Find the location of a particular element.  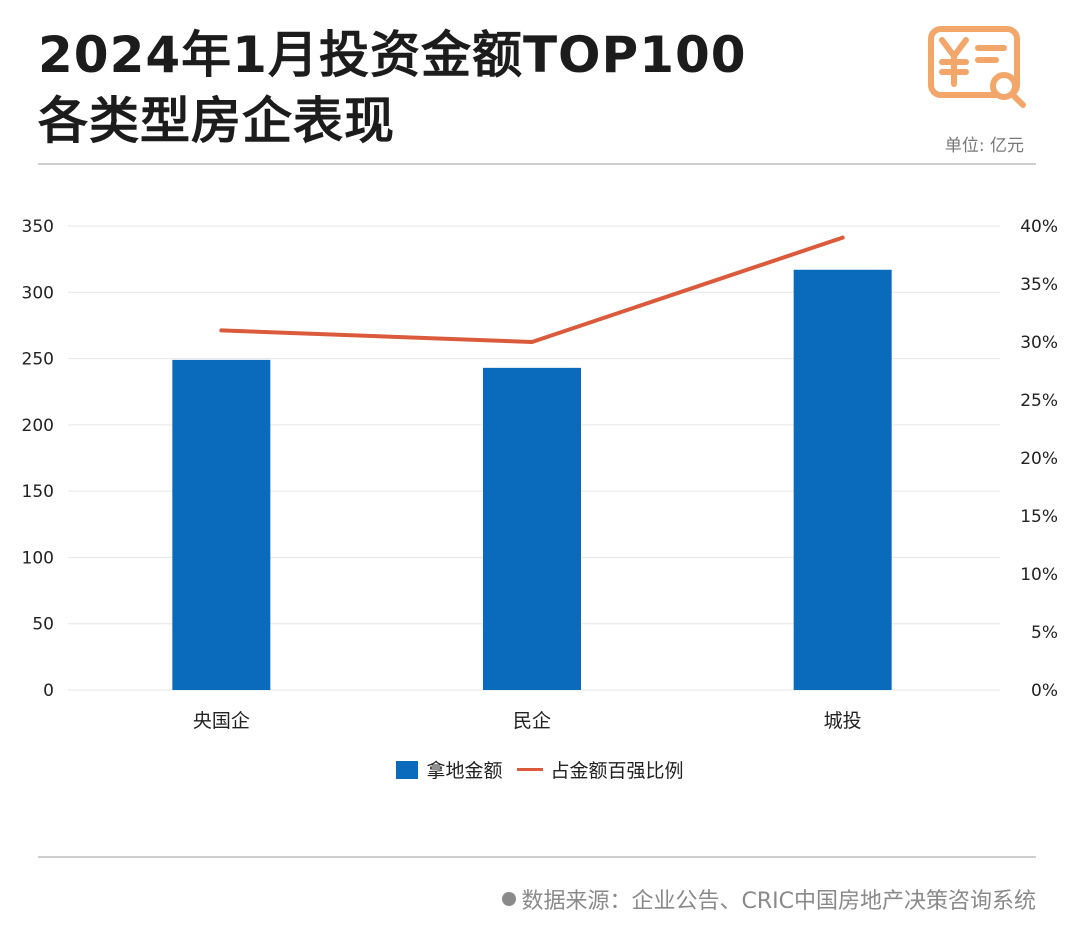

chart-legend: 拿地金额 占金额百强比例 is located at coordinates (540, 769).